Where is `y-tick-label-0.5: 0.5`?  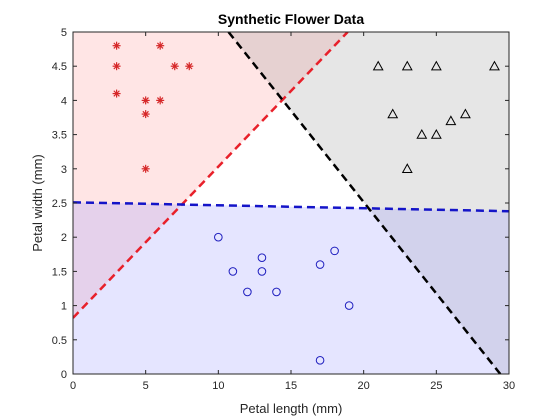 y-tick-label-0.5: 0.5 is located at coordinates (59, 341).